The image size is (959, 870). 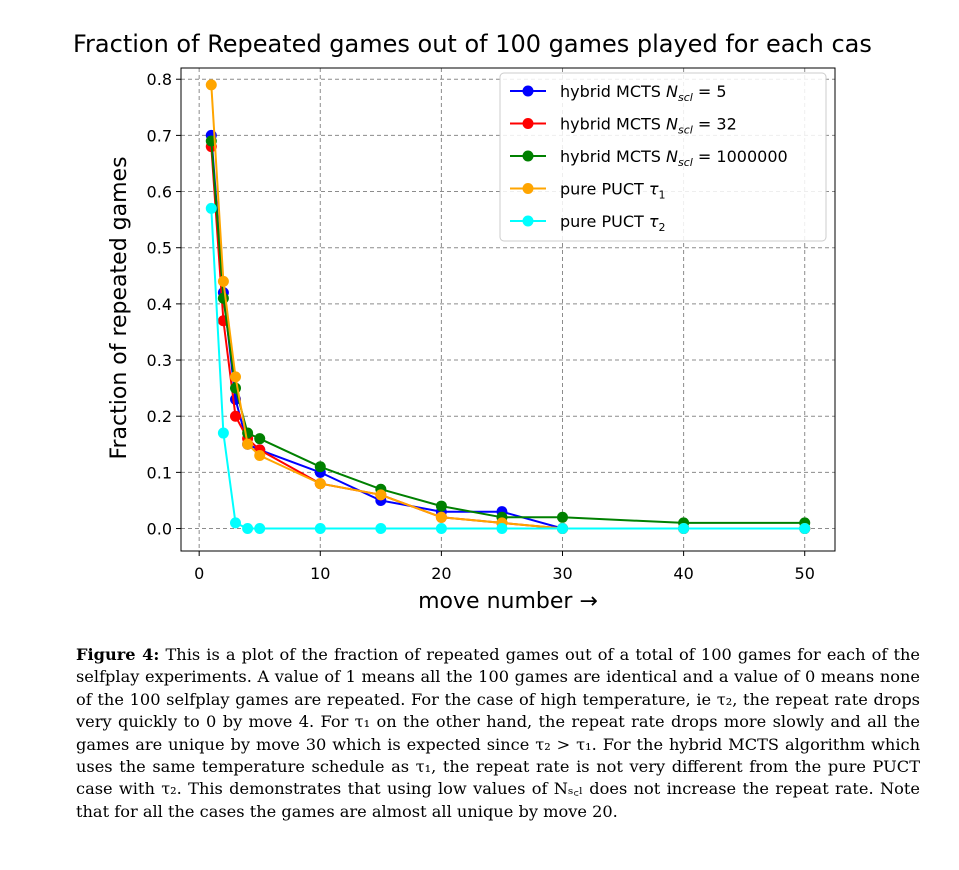 I want to click on y-tick-label: 0.5, so click(x=159, y=248).